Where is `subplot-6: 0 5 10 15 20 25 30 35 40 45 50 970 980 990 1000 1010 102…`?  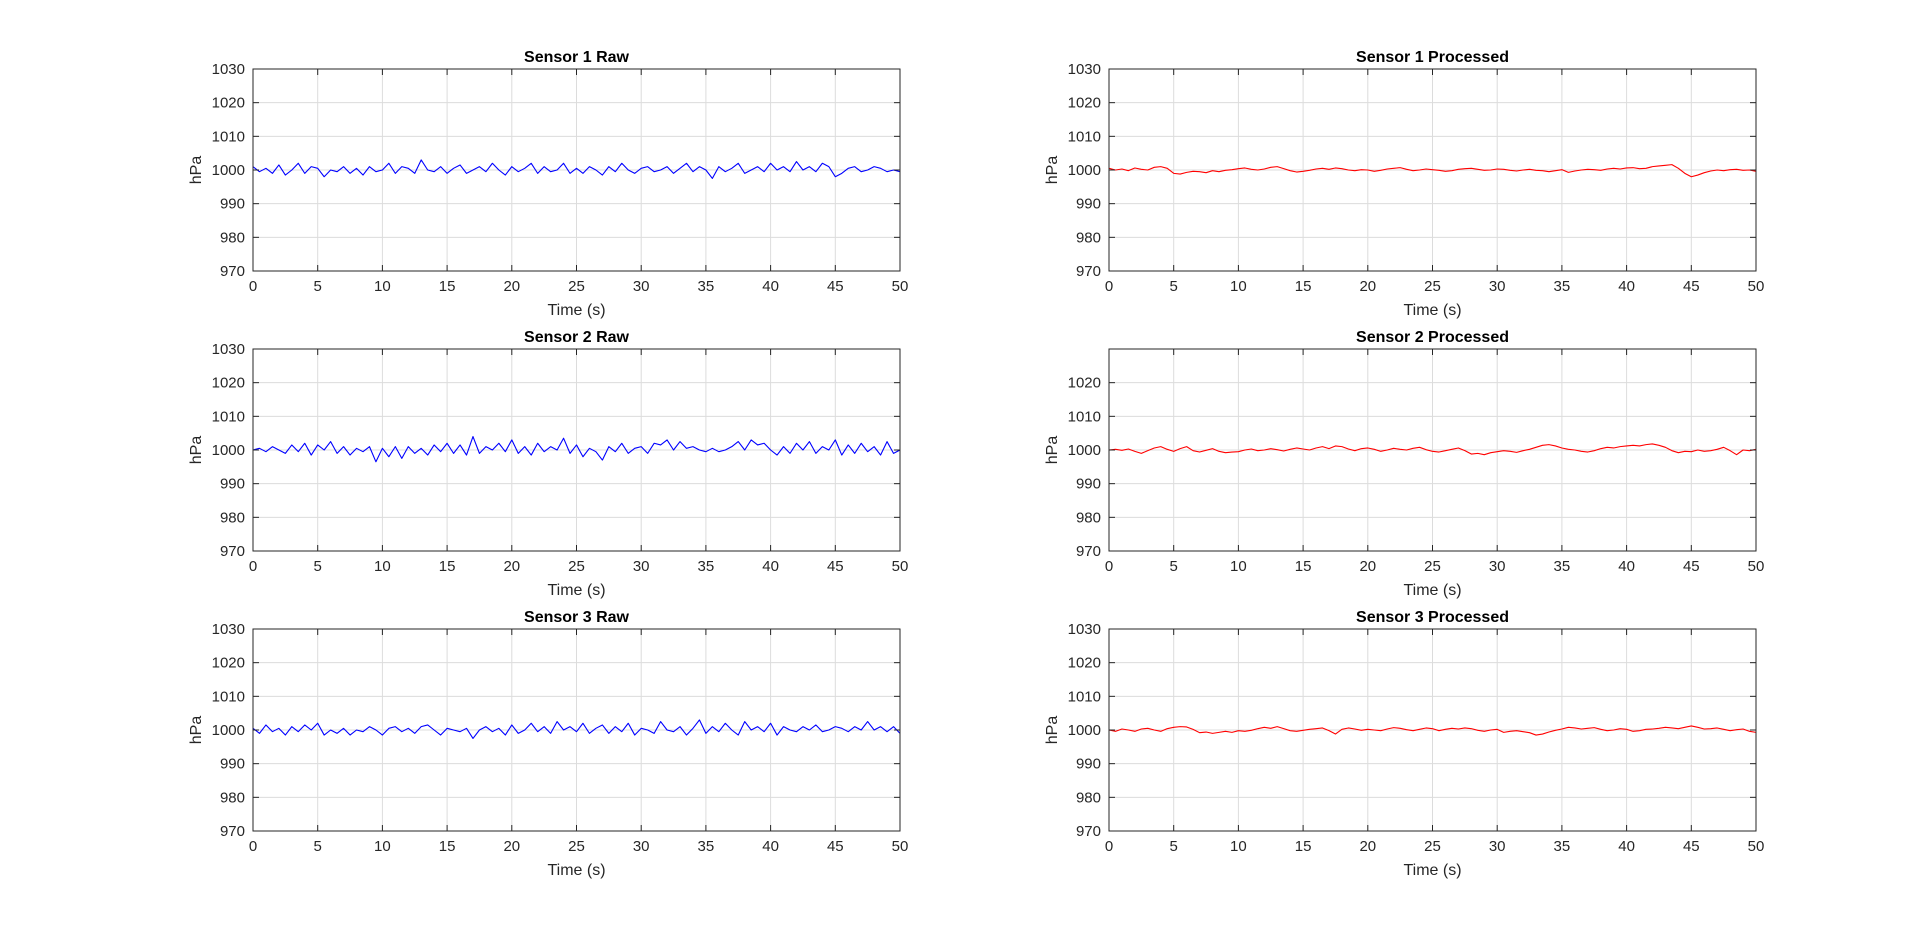
subplot-6: 0 5 10 15 20 25 30 35 40 45 50 970 980 990 1000 1010 102… is located at coordinates (1404, 744).